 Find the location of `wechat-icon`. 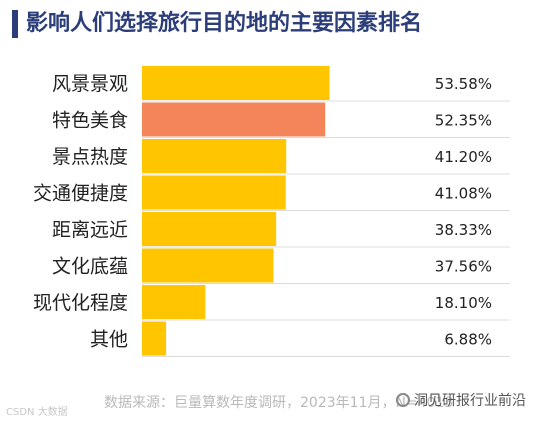

wechat-icon is located at coordinates (403, 400).